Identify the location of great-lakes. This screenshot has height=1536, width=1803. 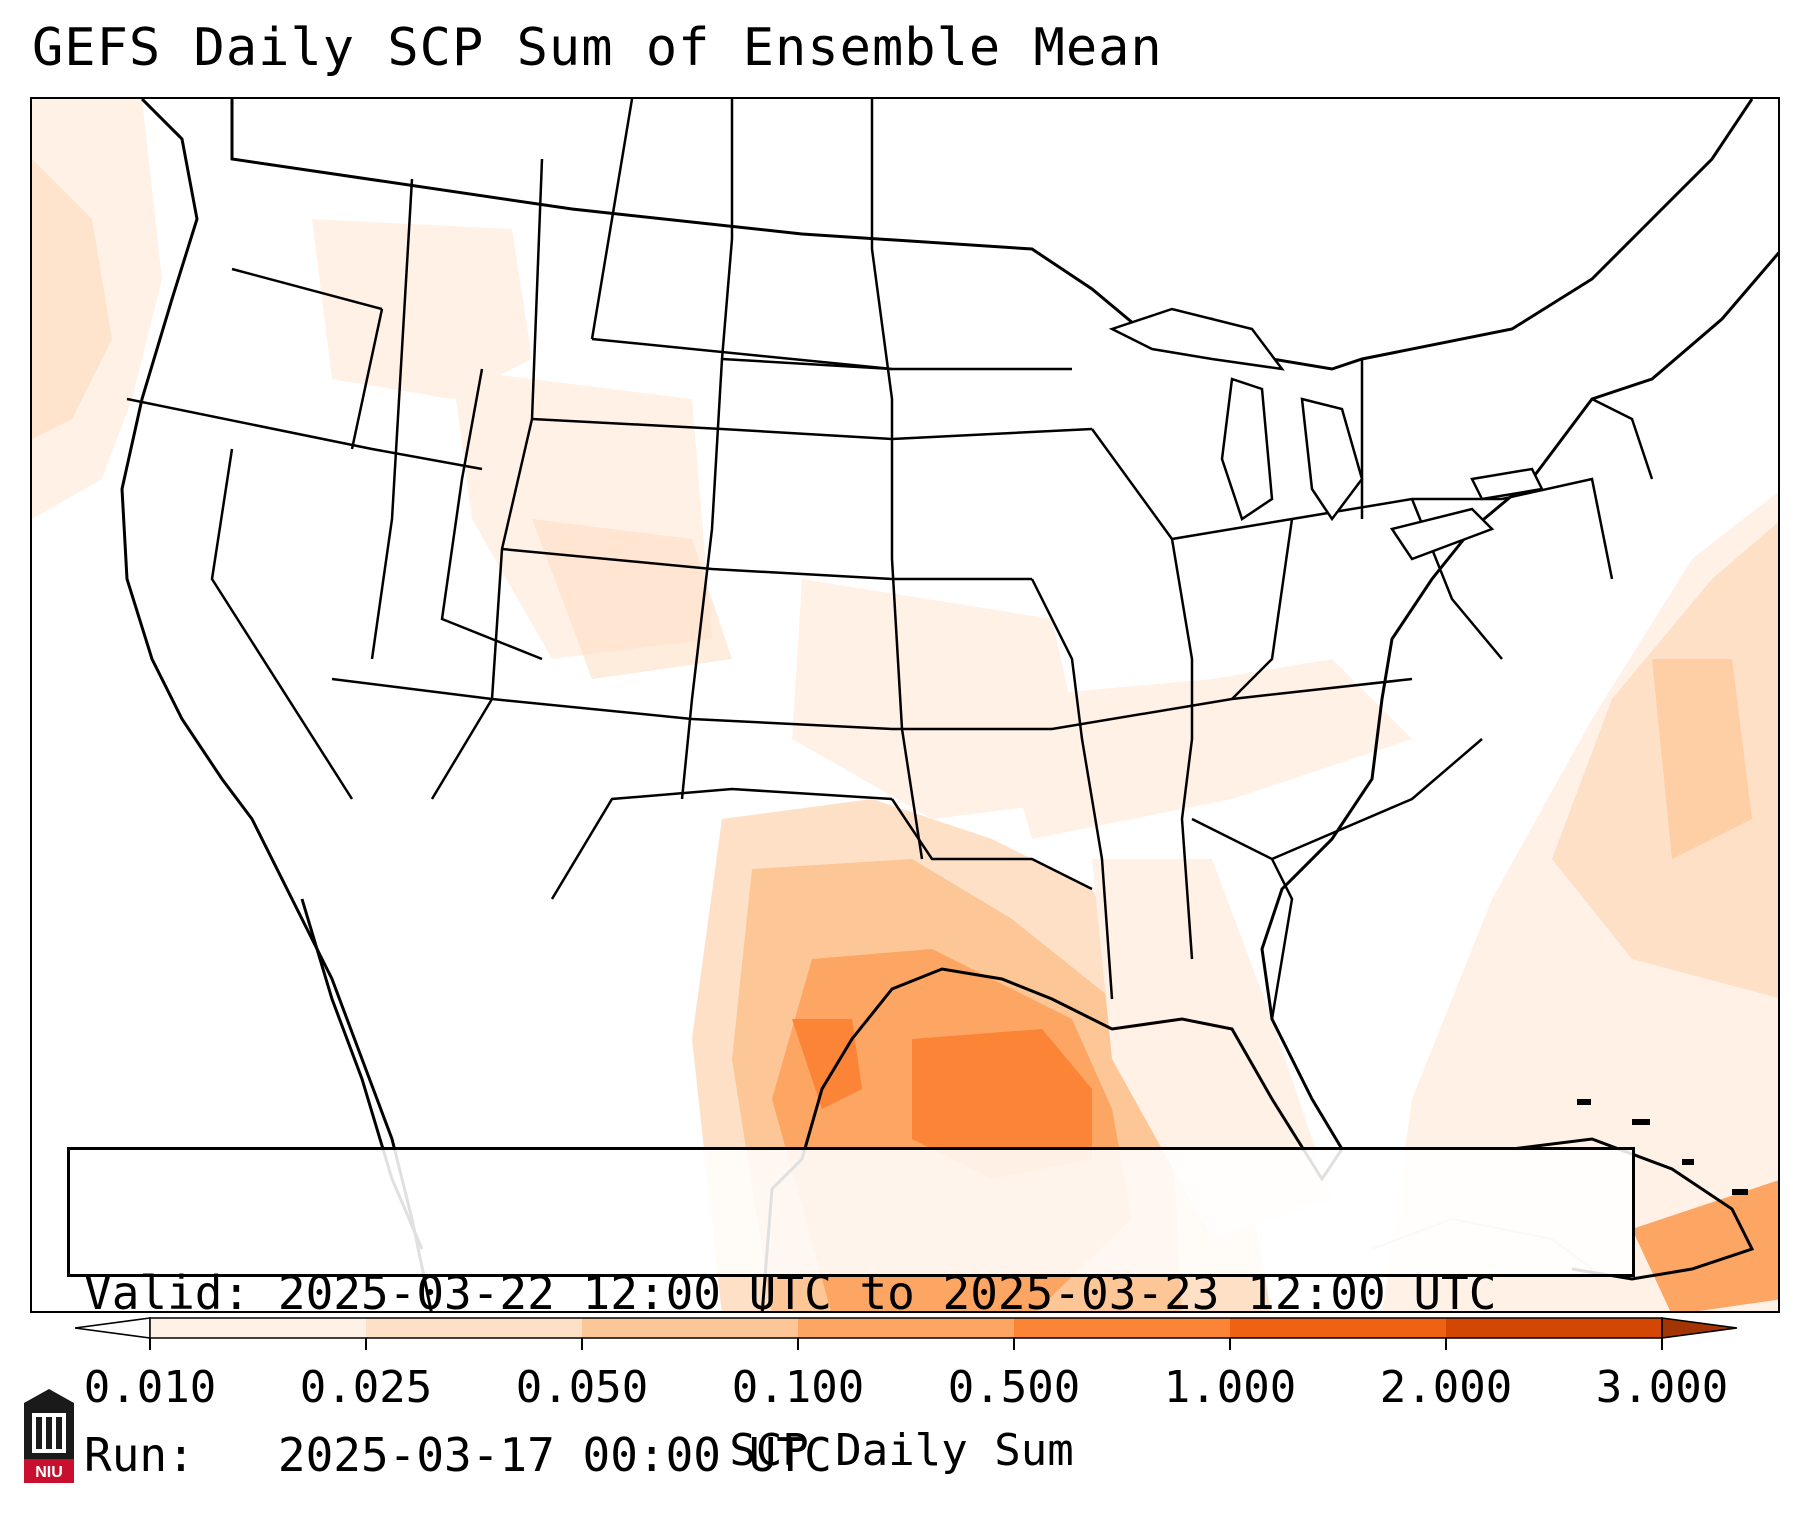
(1326, 434).